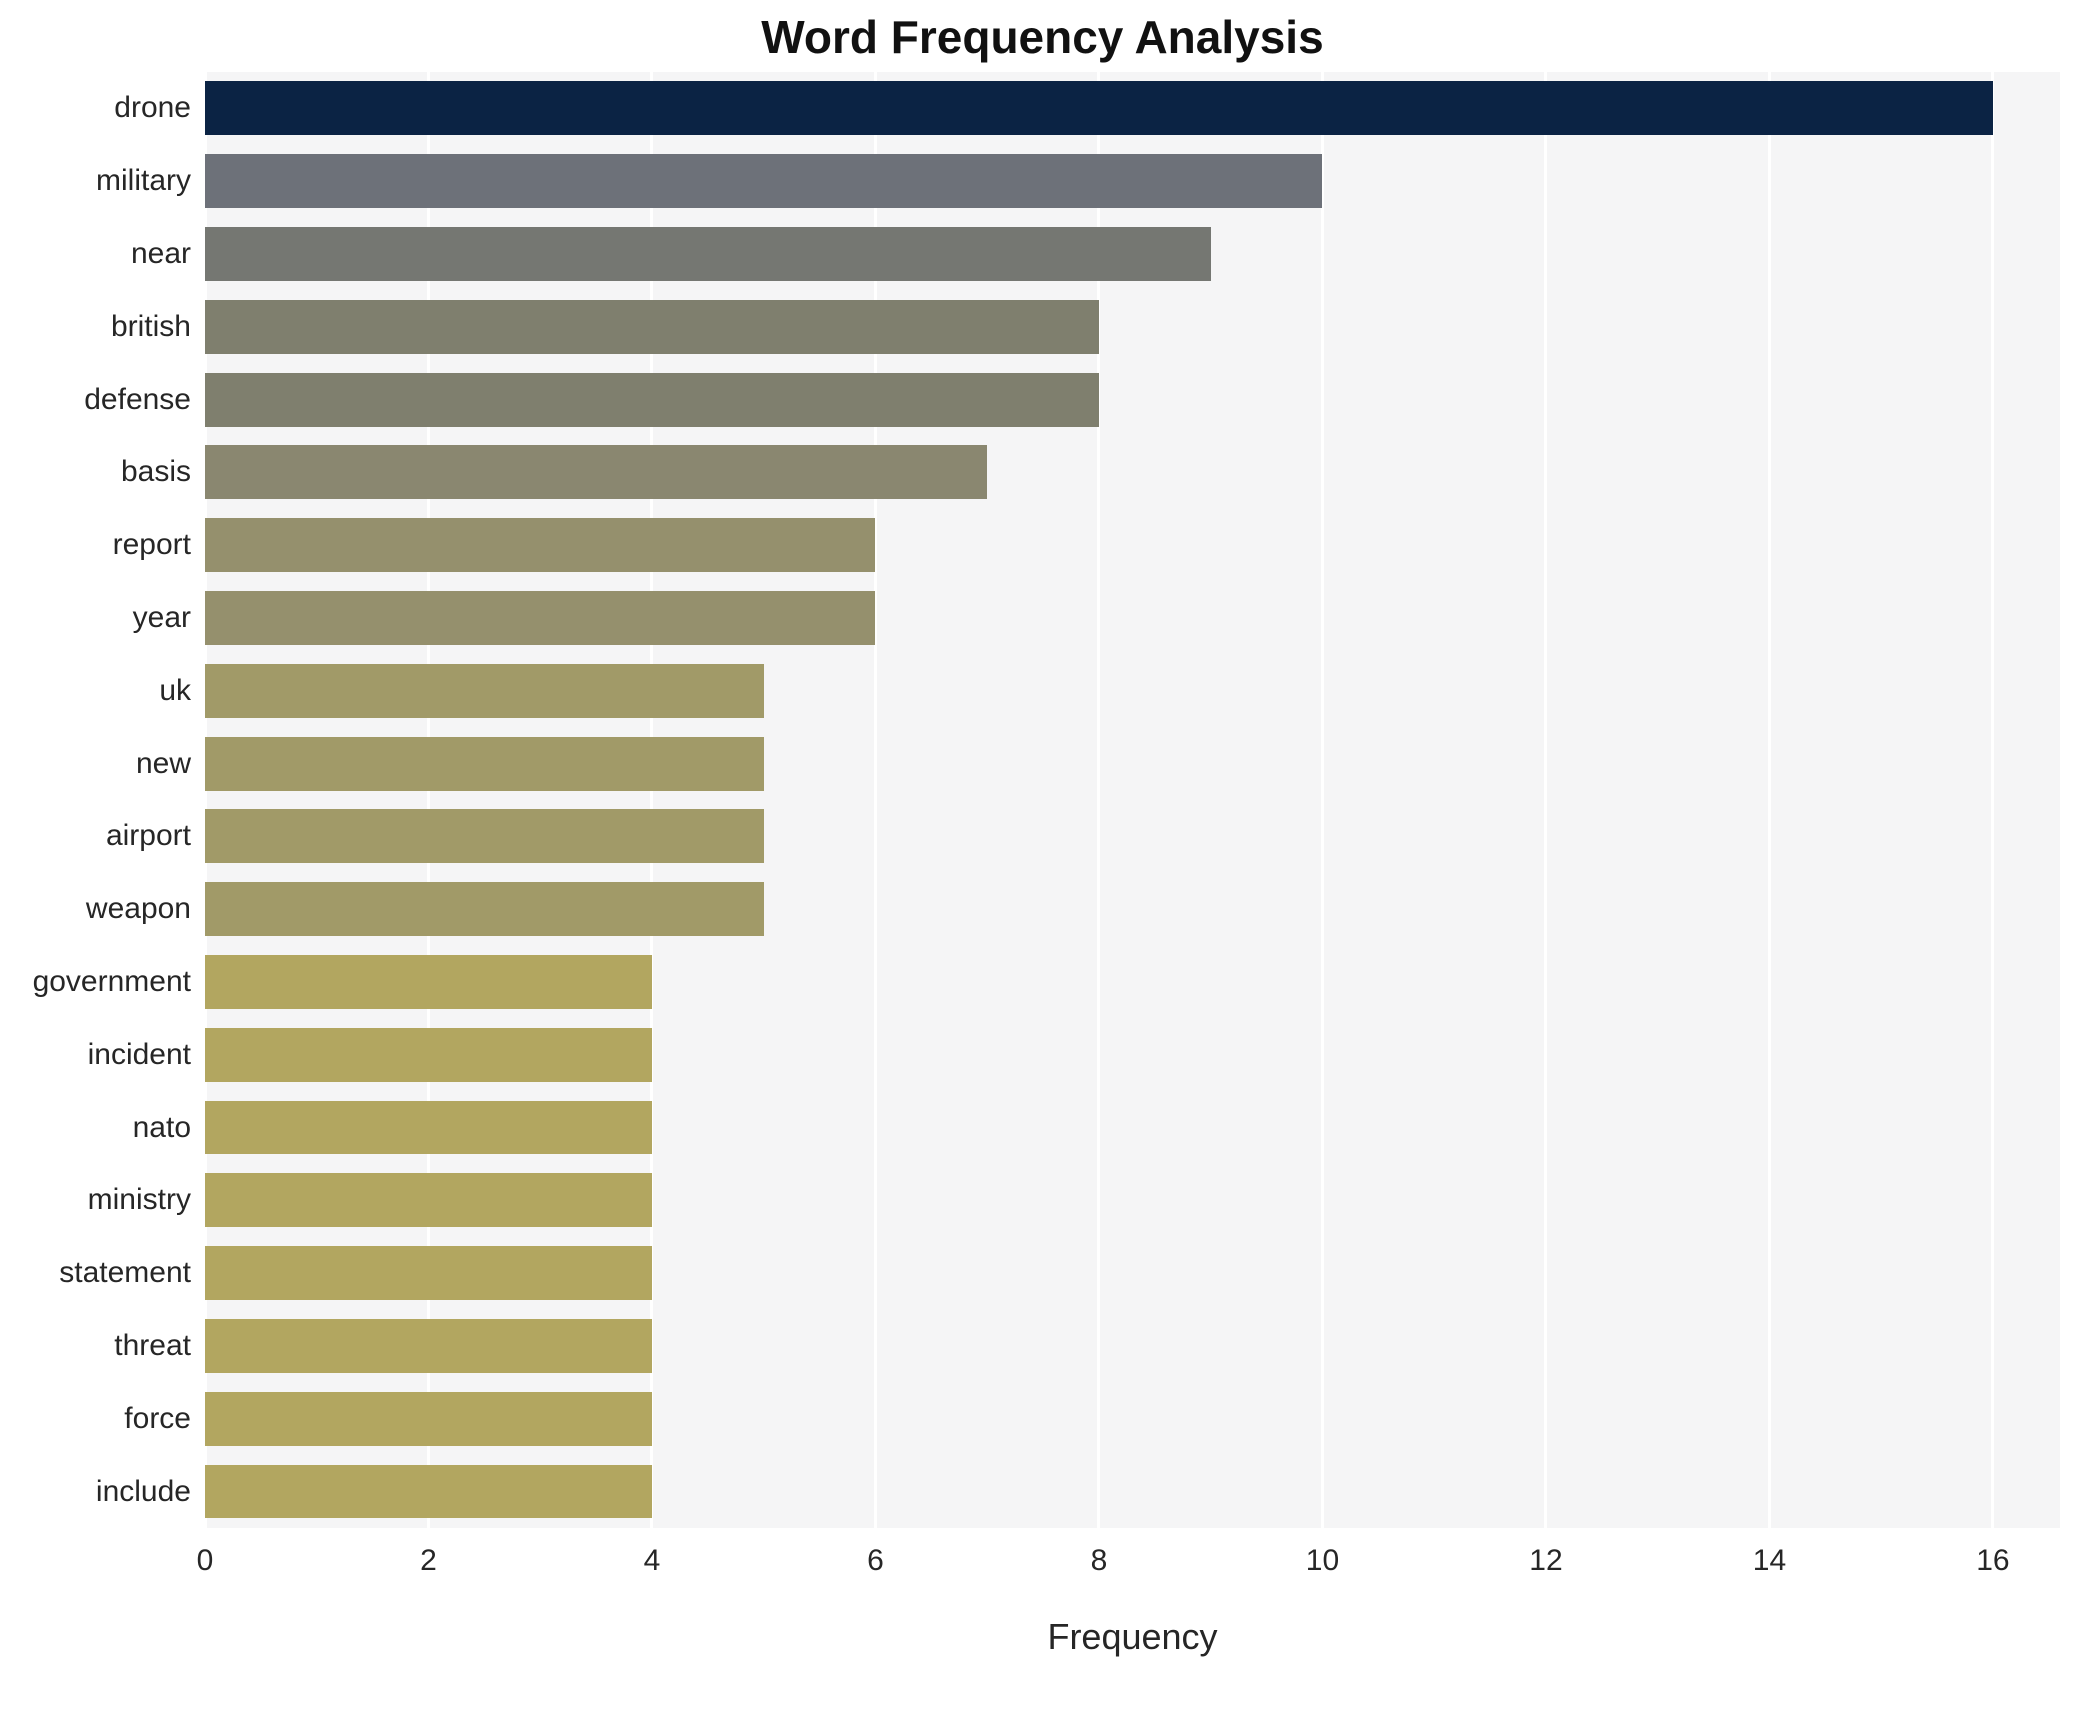 The image size is (2085, 1710). What do you see at coordinates (1132, 545) in the screenshot?
I see `bar-track-report` at bounding box center [1132, 545].